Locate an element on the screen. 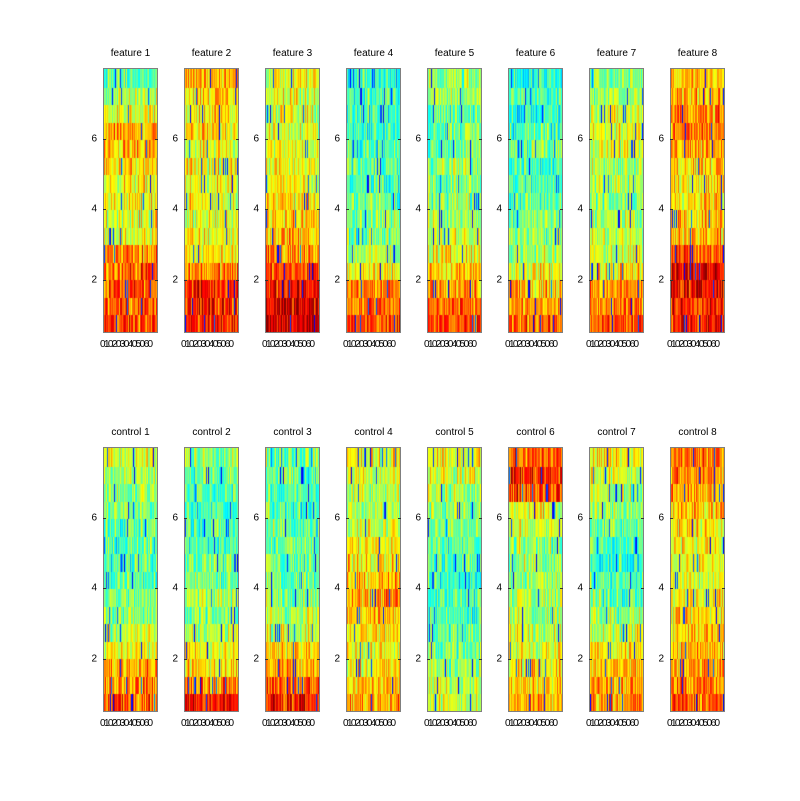  panel-title: control 7 is located at coordinates (616, 432).